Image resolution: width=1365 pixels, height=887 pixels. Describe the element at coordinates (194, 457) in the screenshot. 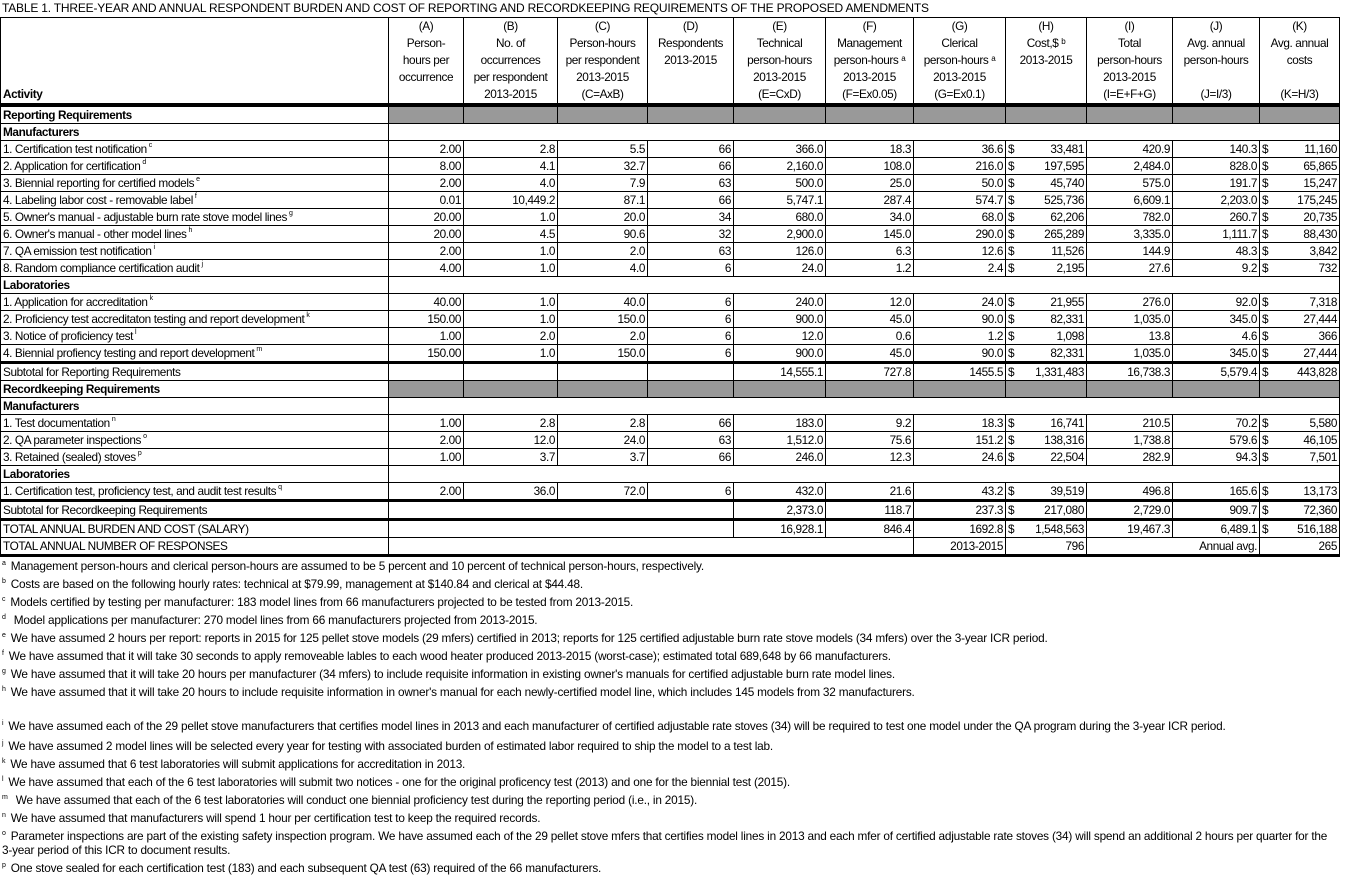

I see `activity-label: 3. Retained (sealed) stoves p` at that location.